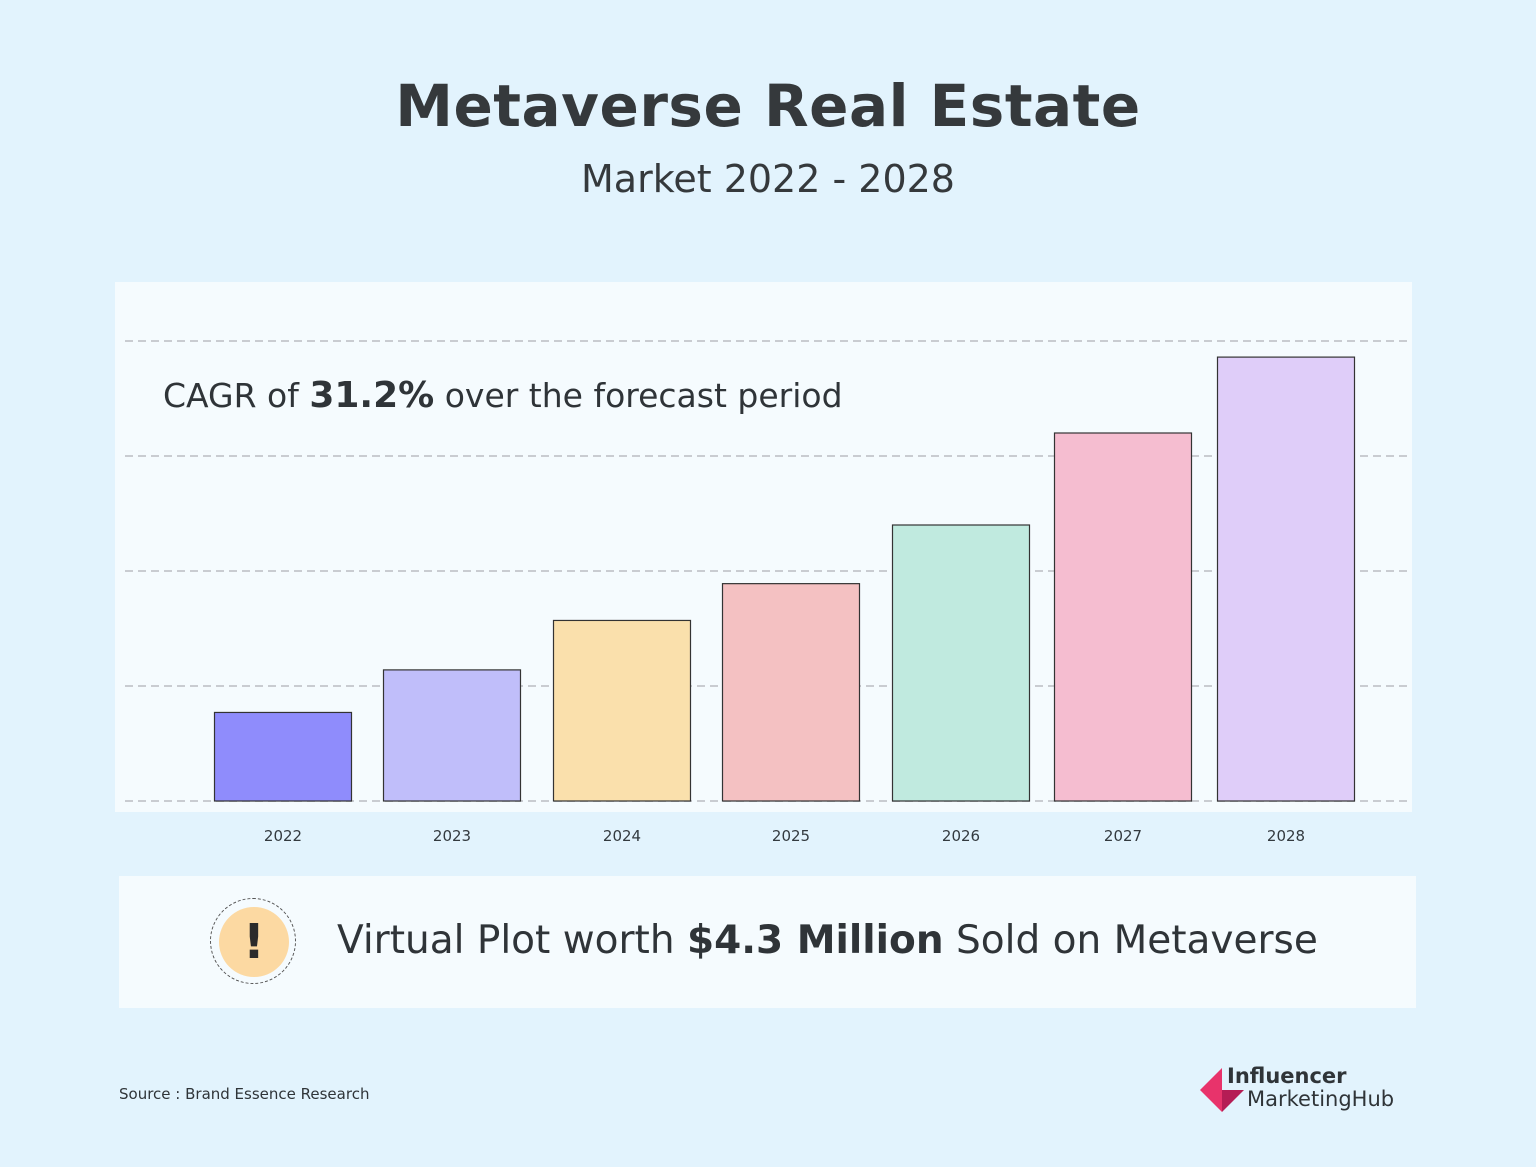 The image size is (1536, 1167). What do you see at coordinates (1286, 579) in the screenshot?
I see `bar-2028` at bounding box center [1286, 579].